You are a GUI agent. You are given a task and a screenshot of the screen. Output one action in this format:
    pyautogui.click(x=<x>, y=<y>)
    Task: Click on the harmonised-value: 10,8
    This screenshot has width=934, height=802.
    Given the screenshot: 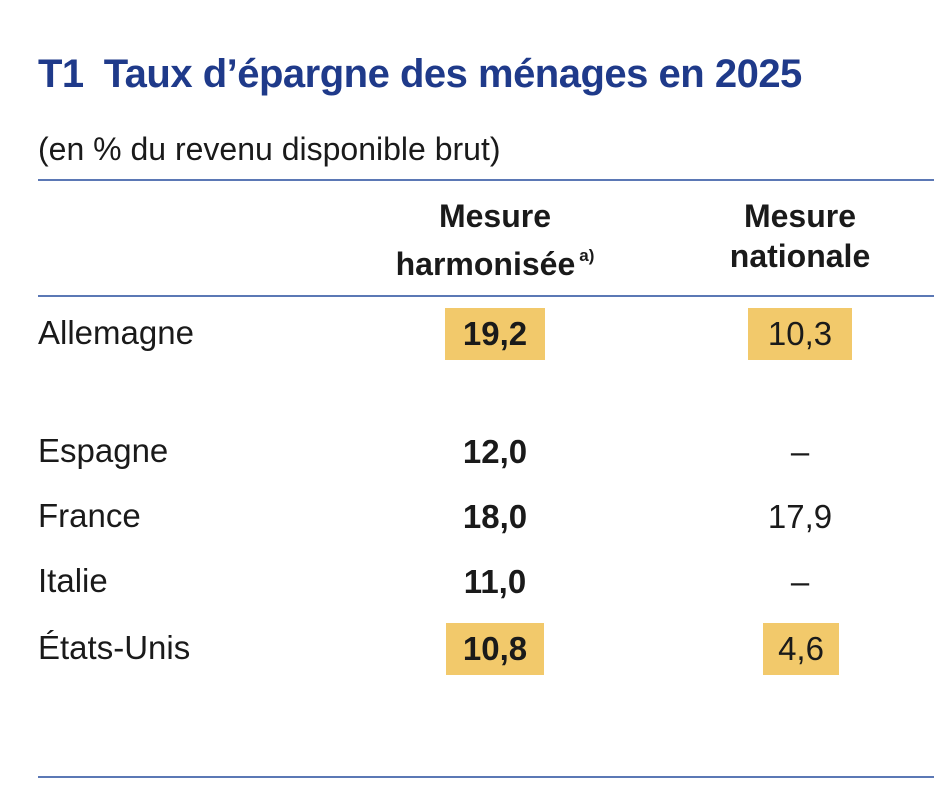 What is the action you would take?
    pyautogui.click(x=495, y=649)
    